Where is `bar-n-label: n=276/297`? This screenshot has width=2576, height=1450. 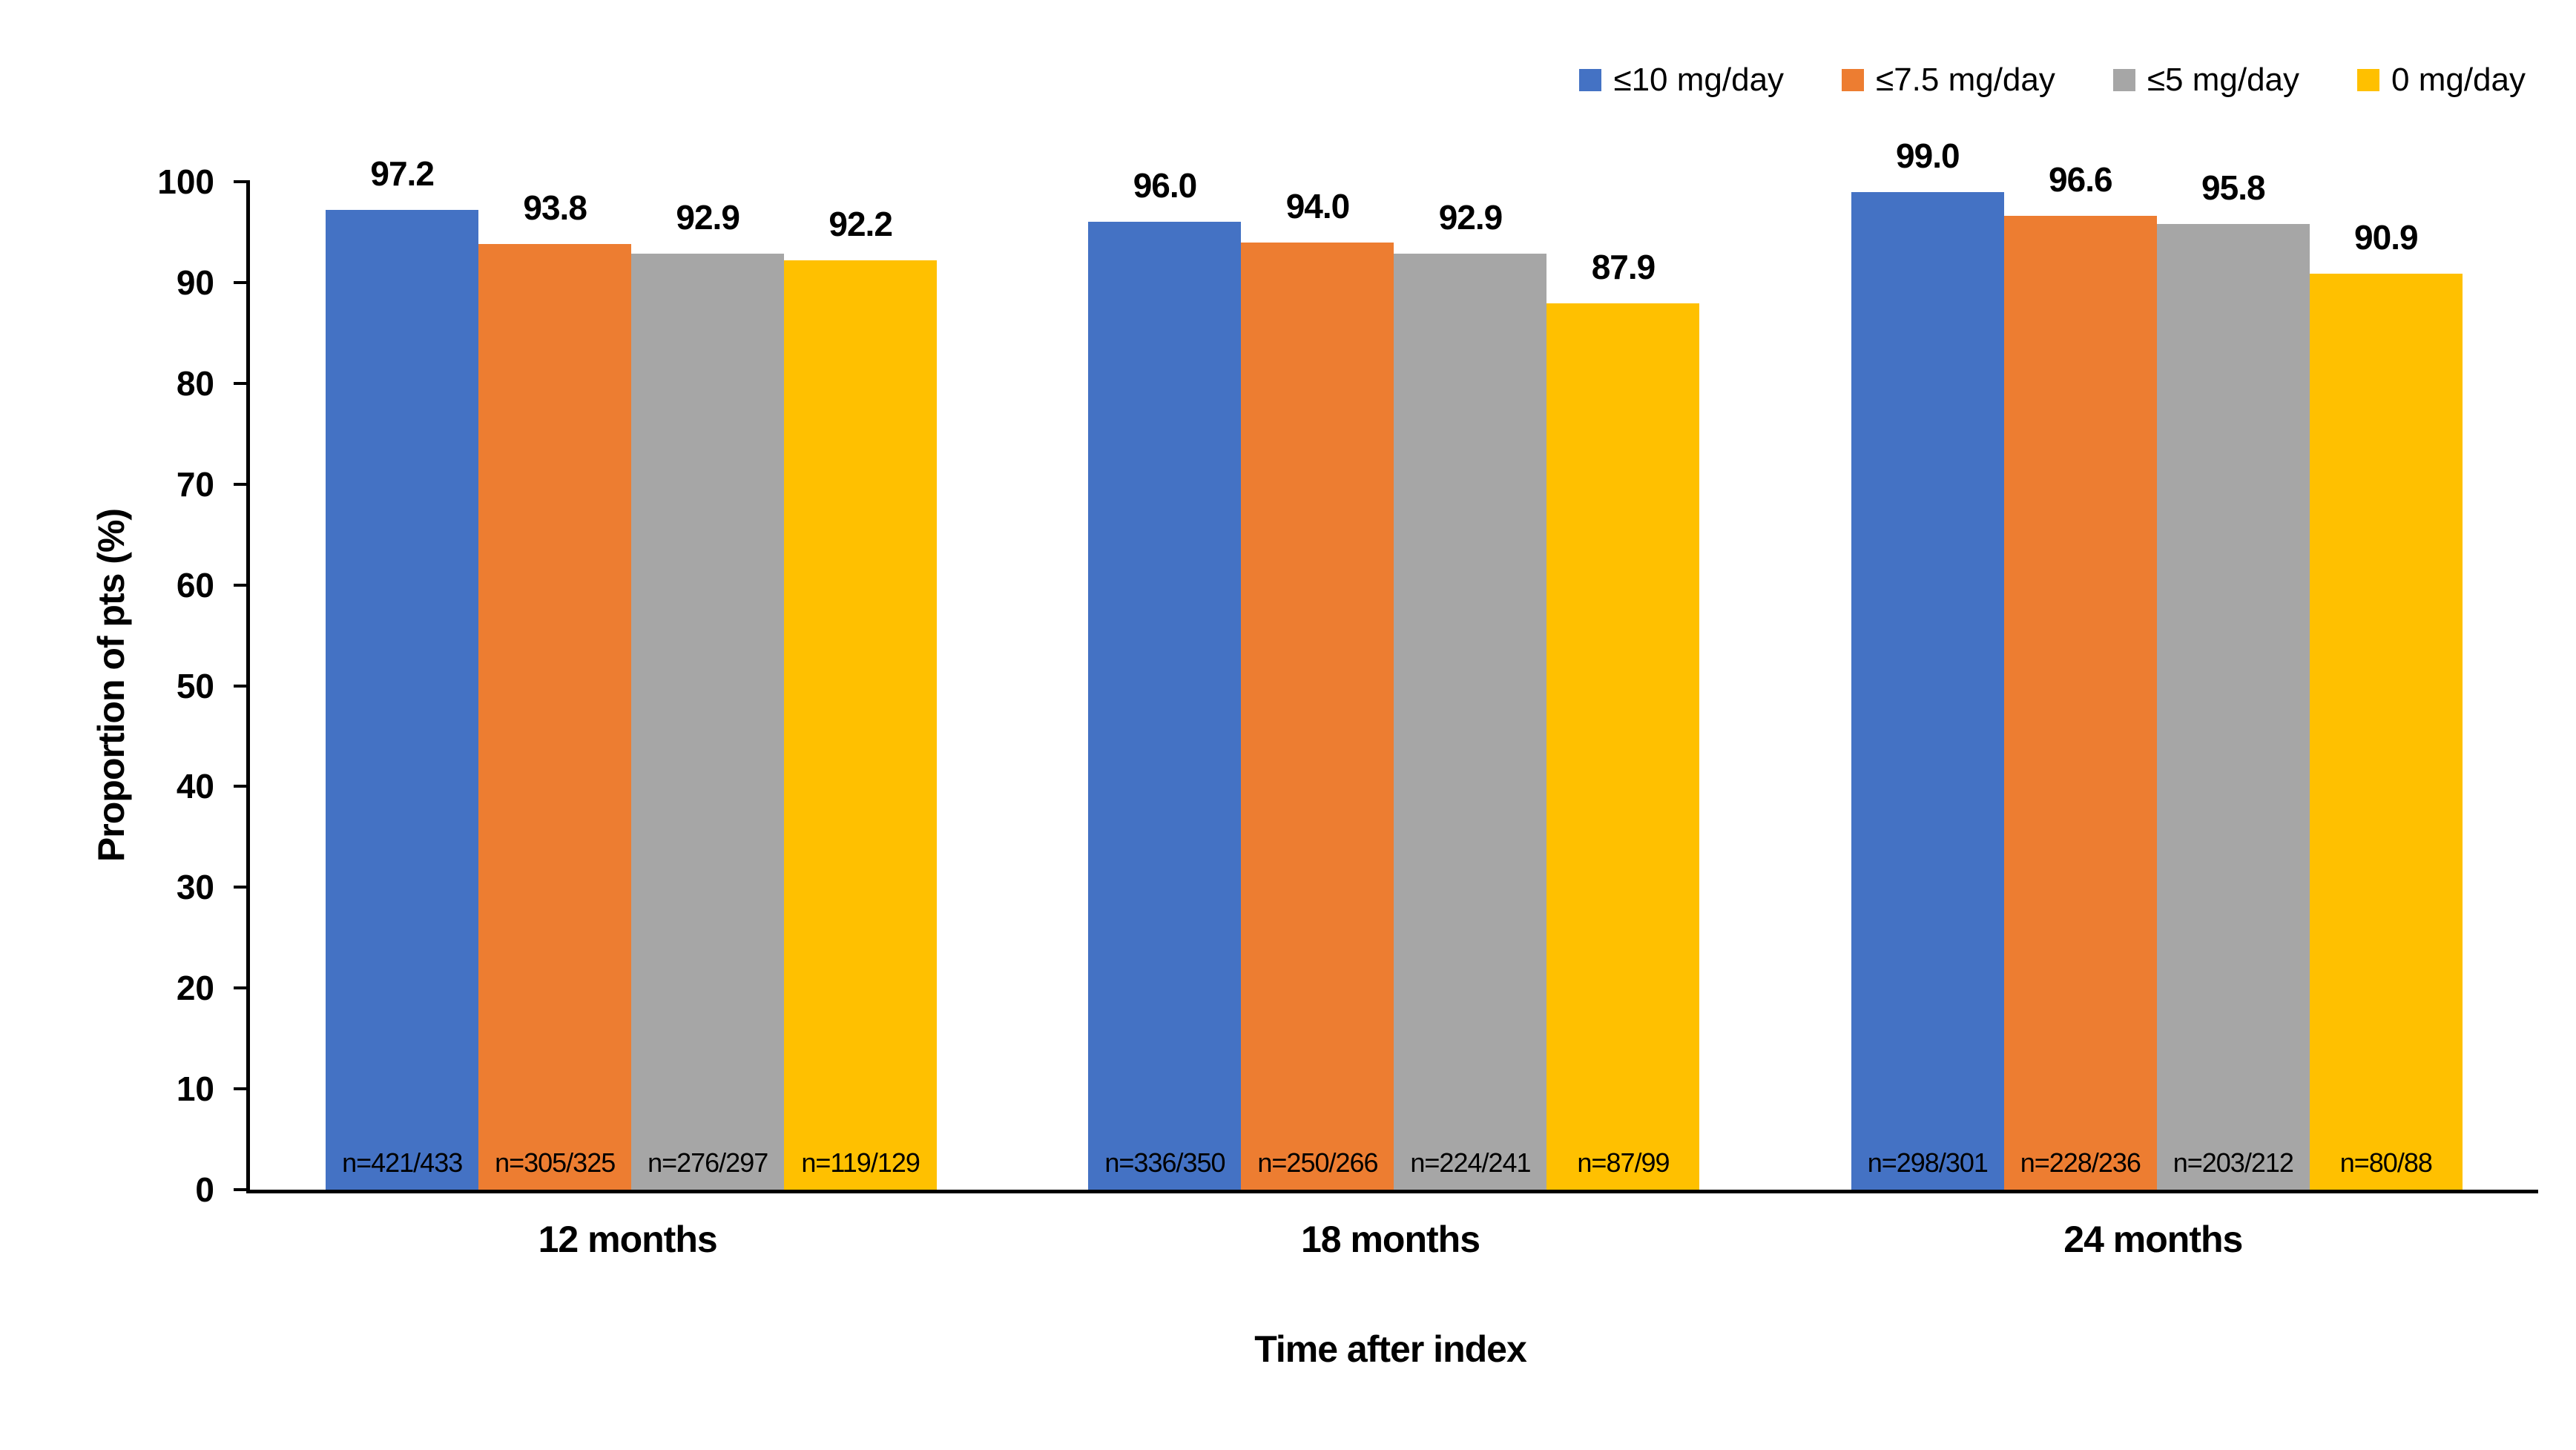
bar-n-label: n=276/297 is located at coordinates (708, 1162).